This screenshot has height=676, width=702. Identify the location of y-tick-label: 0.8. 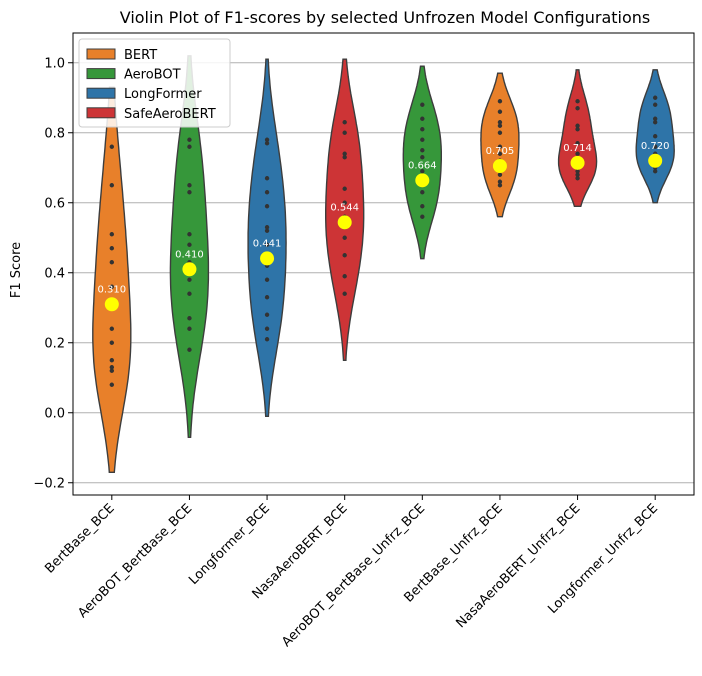
(54, 133).